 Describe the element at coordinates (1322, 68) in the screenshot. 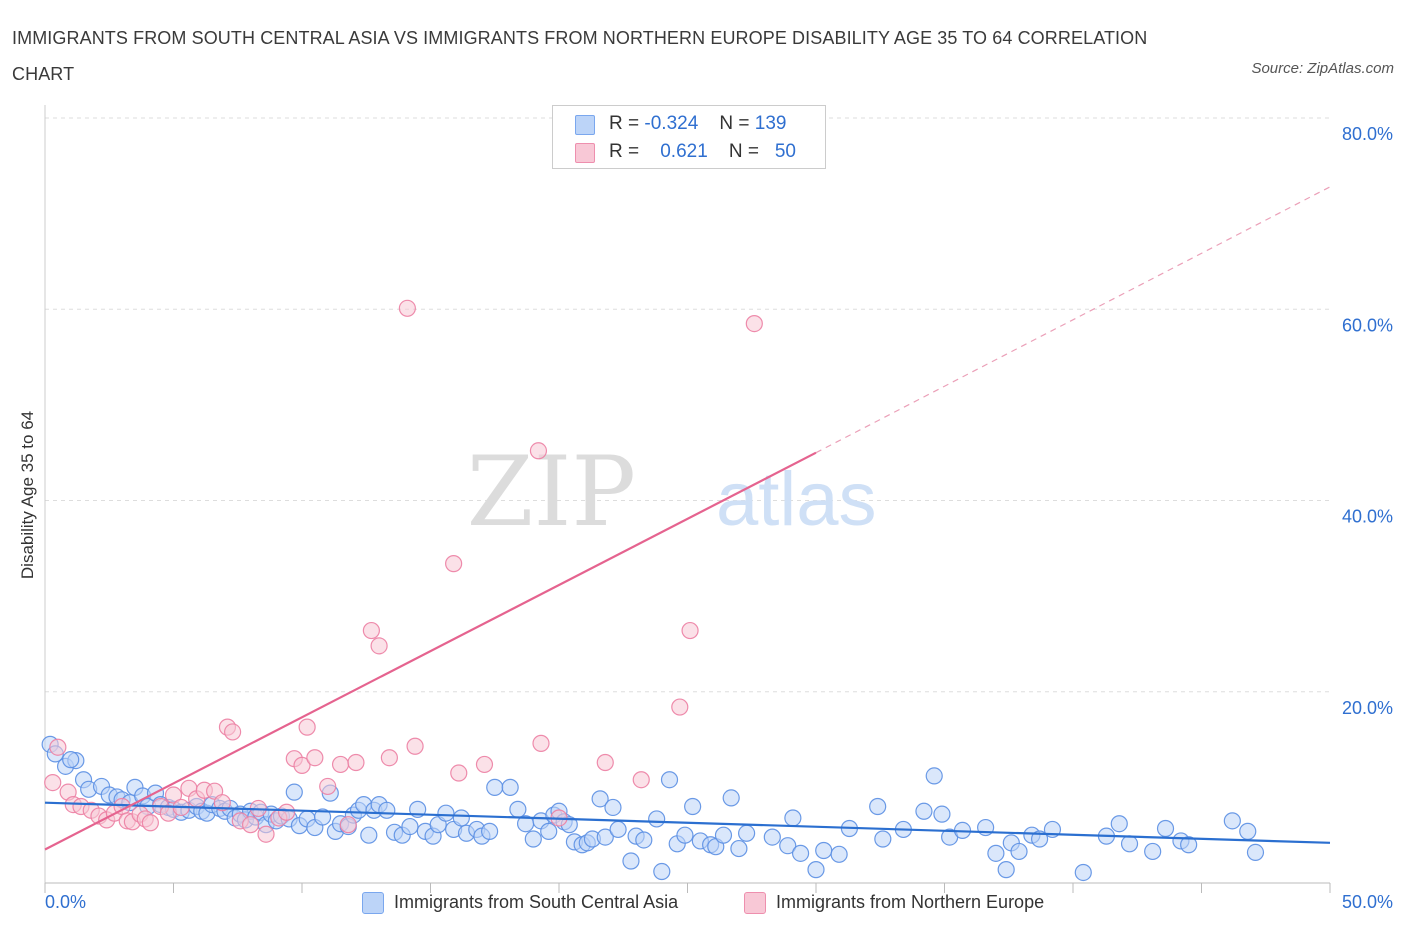

I see `source-label: Source: ZipAtlas.com` at that location.